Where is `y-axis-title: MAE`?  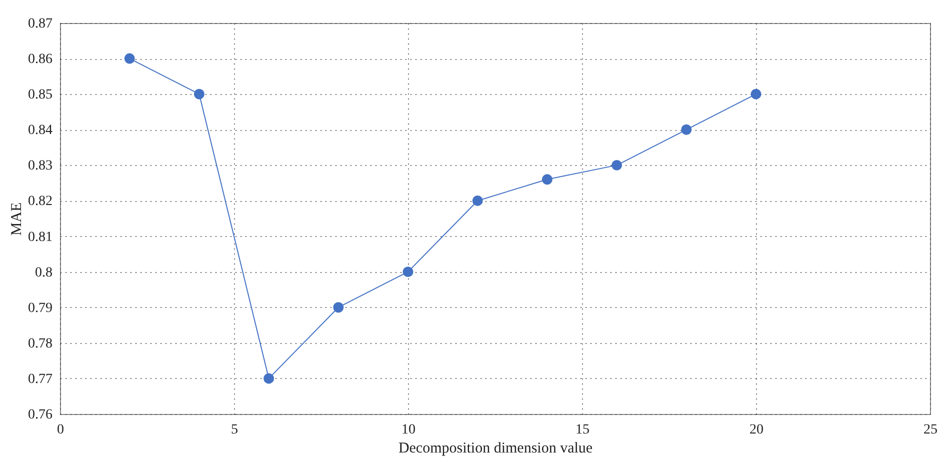
y-axis-title: MAE is located at coordinates (17, 219).